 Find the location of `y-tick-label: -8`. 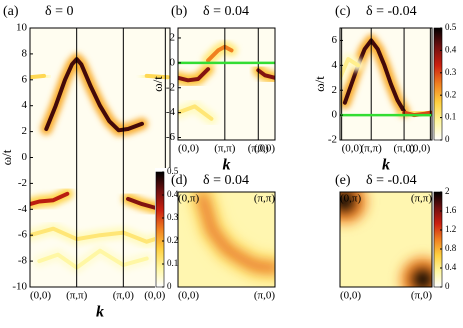

y-tick-label: -8 is located at coordinates (23, 261).